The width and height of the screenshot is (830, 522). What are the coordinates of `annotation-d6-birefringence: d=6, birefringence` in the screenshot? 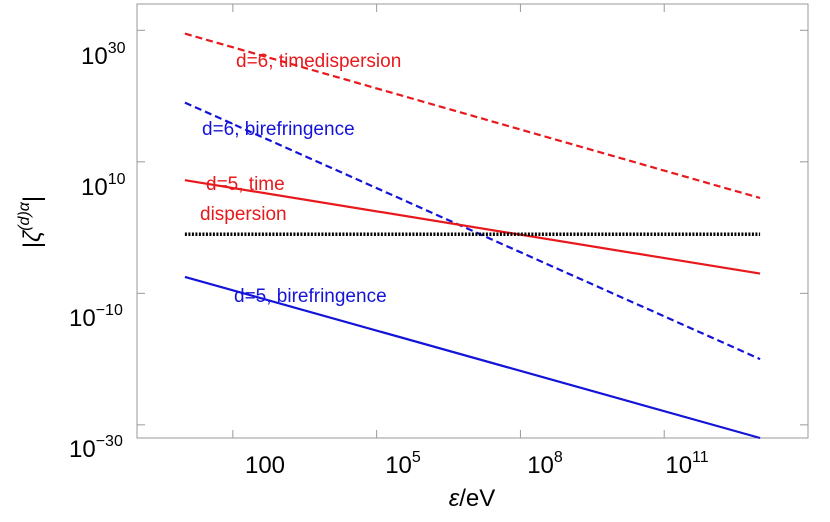 It's located at (278, 129).